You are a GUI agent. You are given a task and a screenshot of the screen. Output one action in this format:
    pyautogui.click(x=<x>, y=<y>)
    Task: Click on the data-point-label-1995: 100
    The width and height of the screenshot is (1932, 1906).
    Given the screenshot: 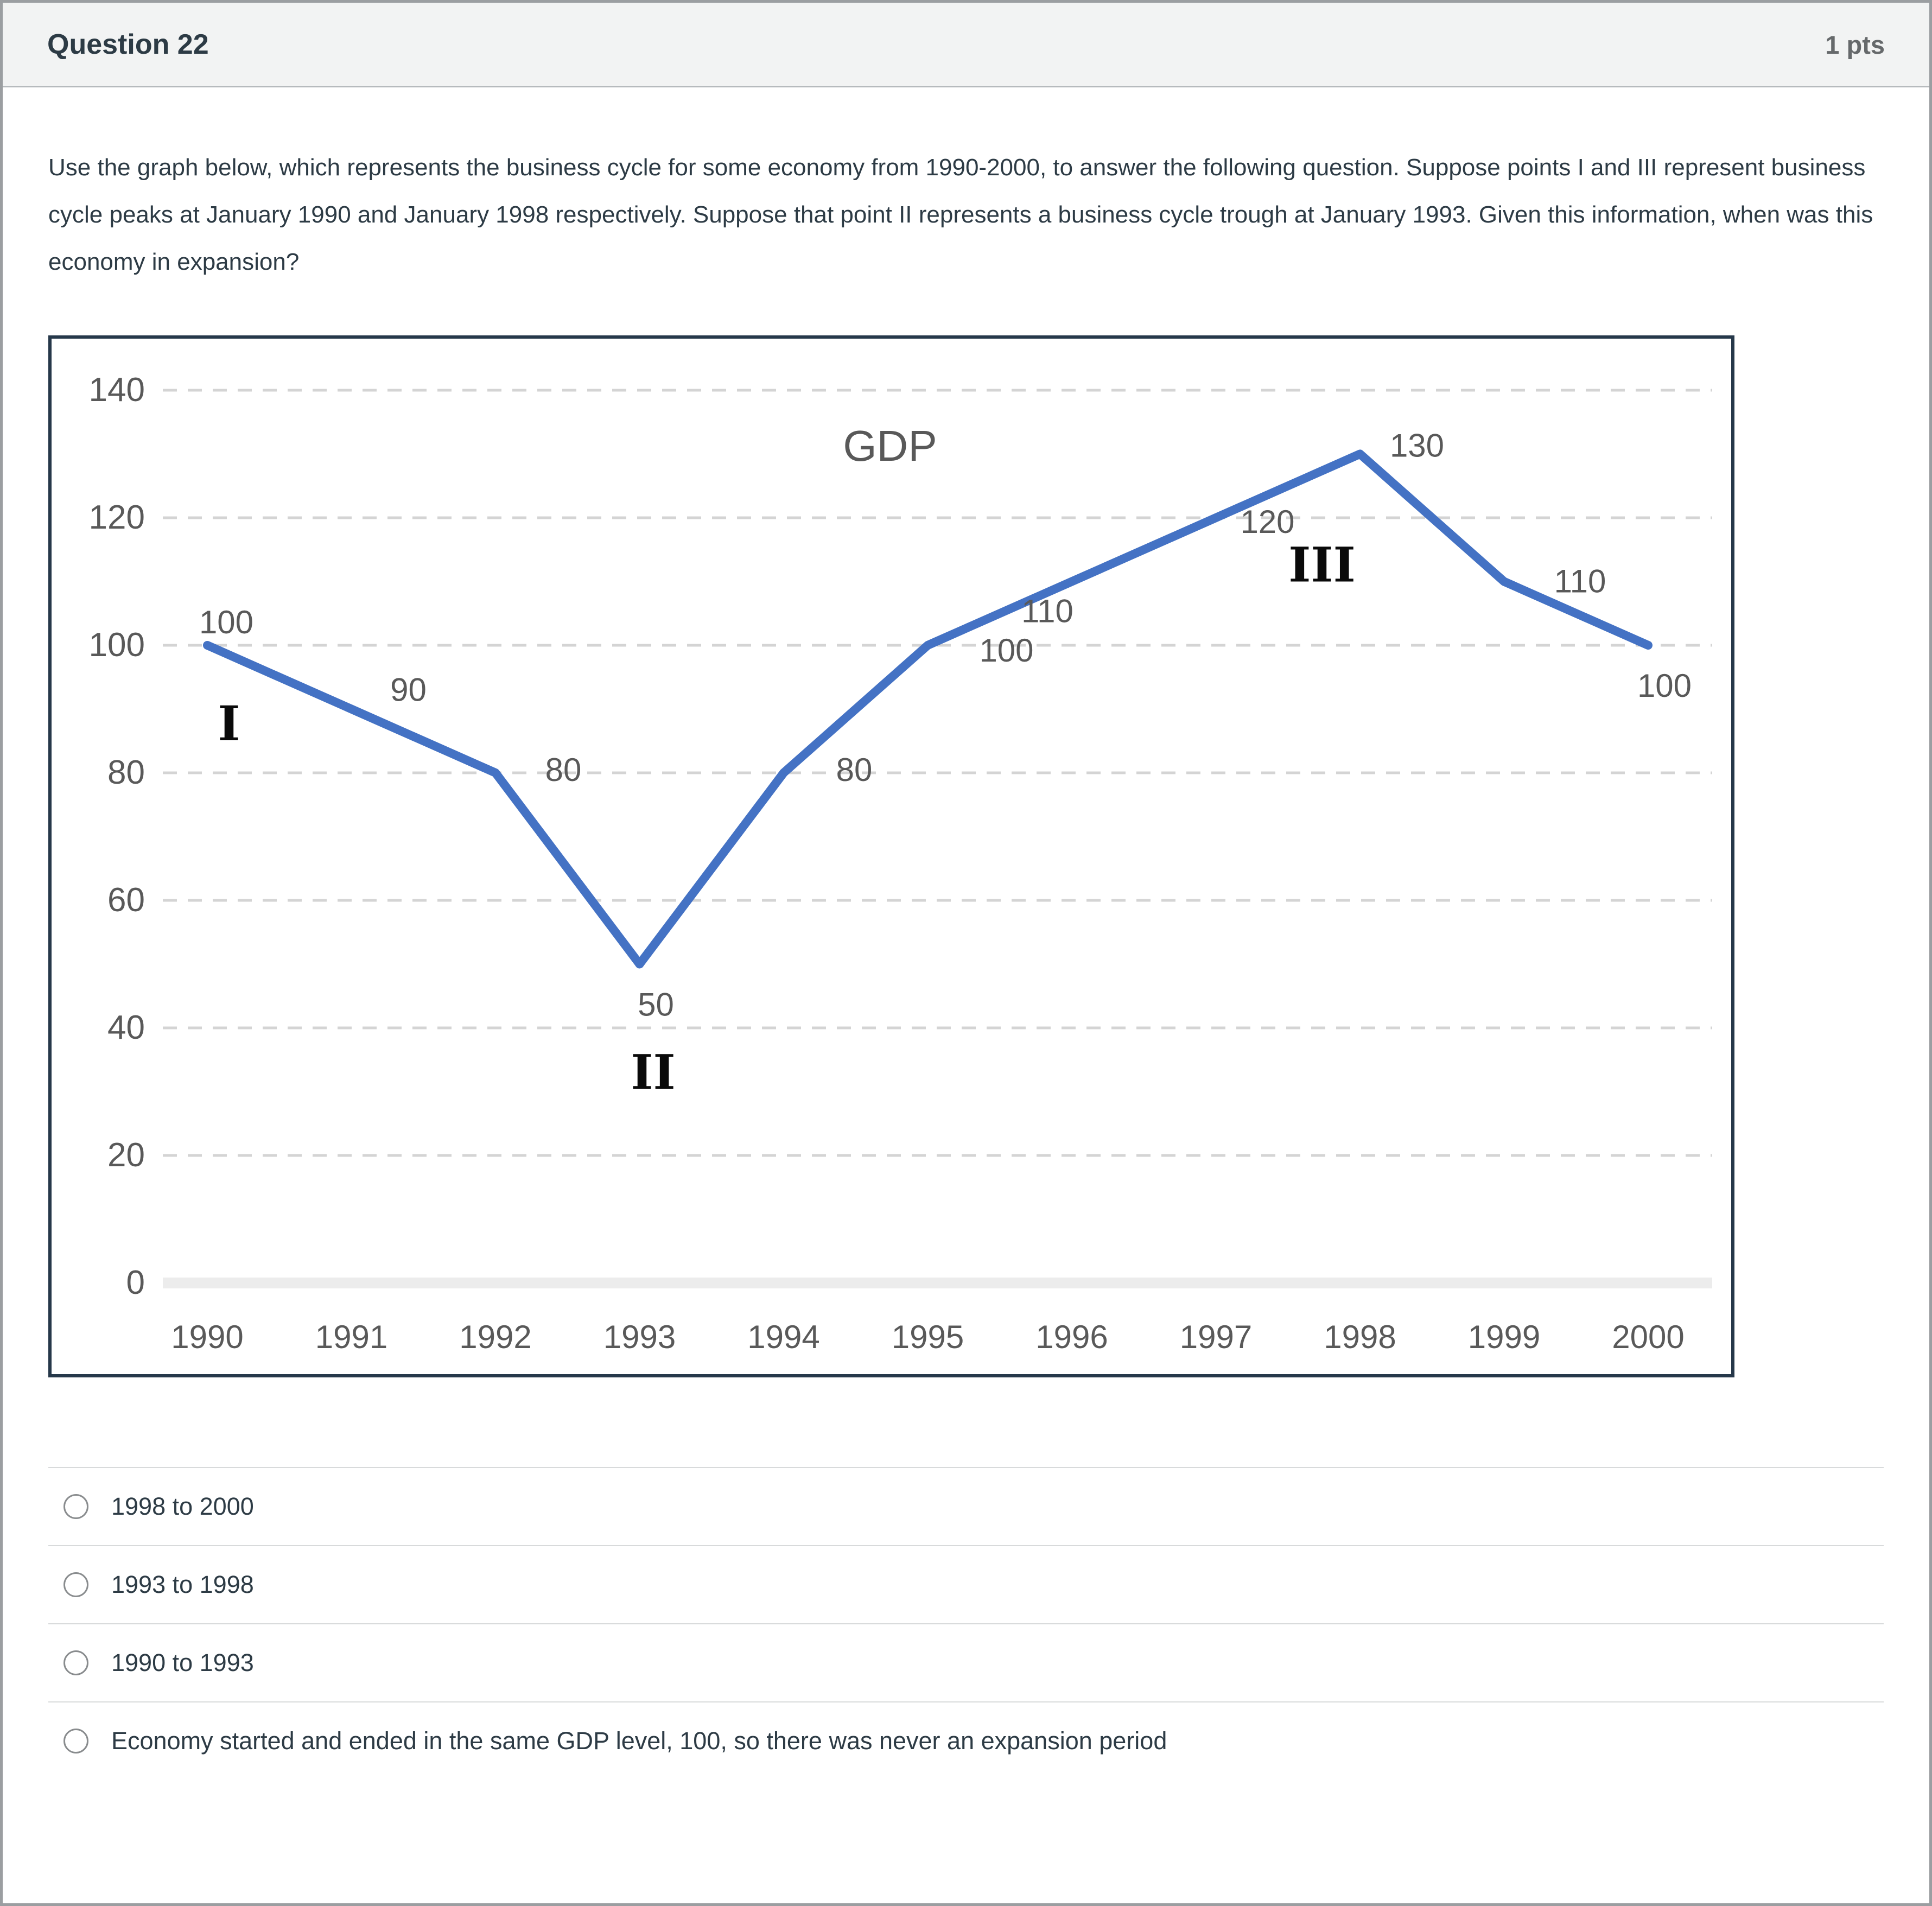 What is the action you would take?
    pyautogui.click(x=1006, y=650)
    